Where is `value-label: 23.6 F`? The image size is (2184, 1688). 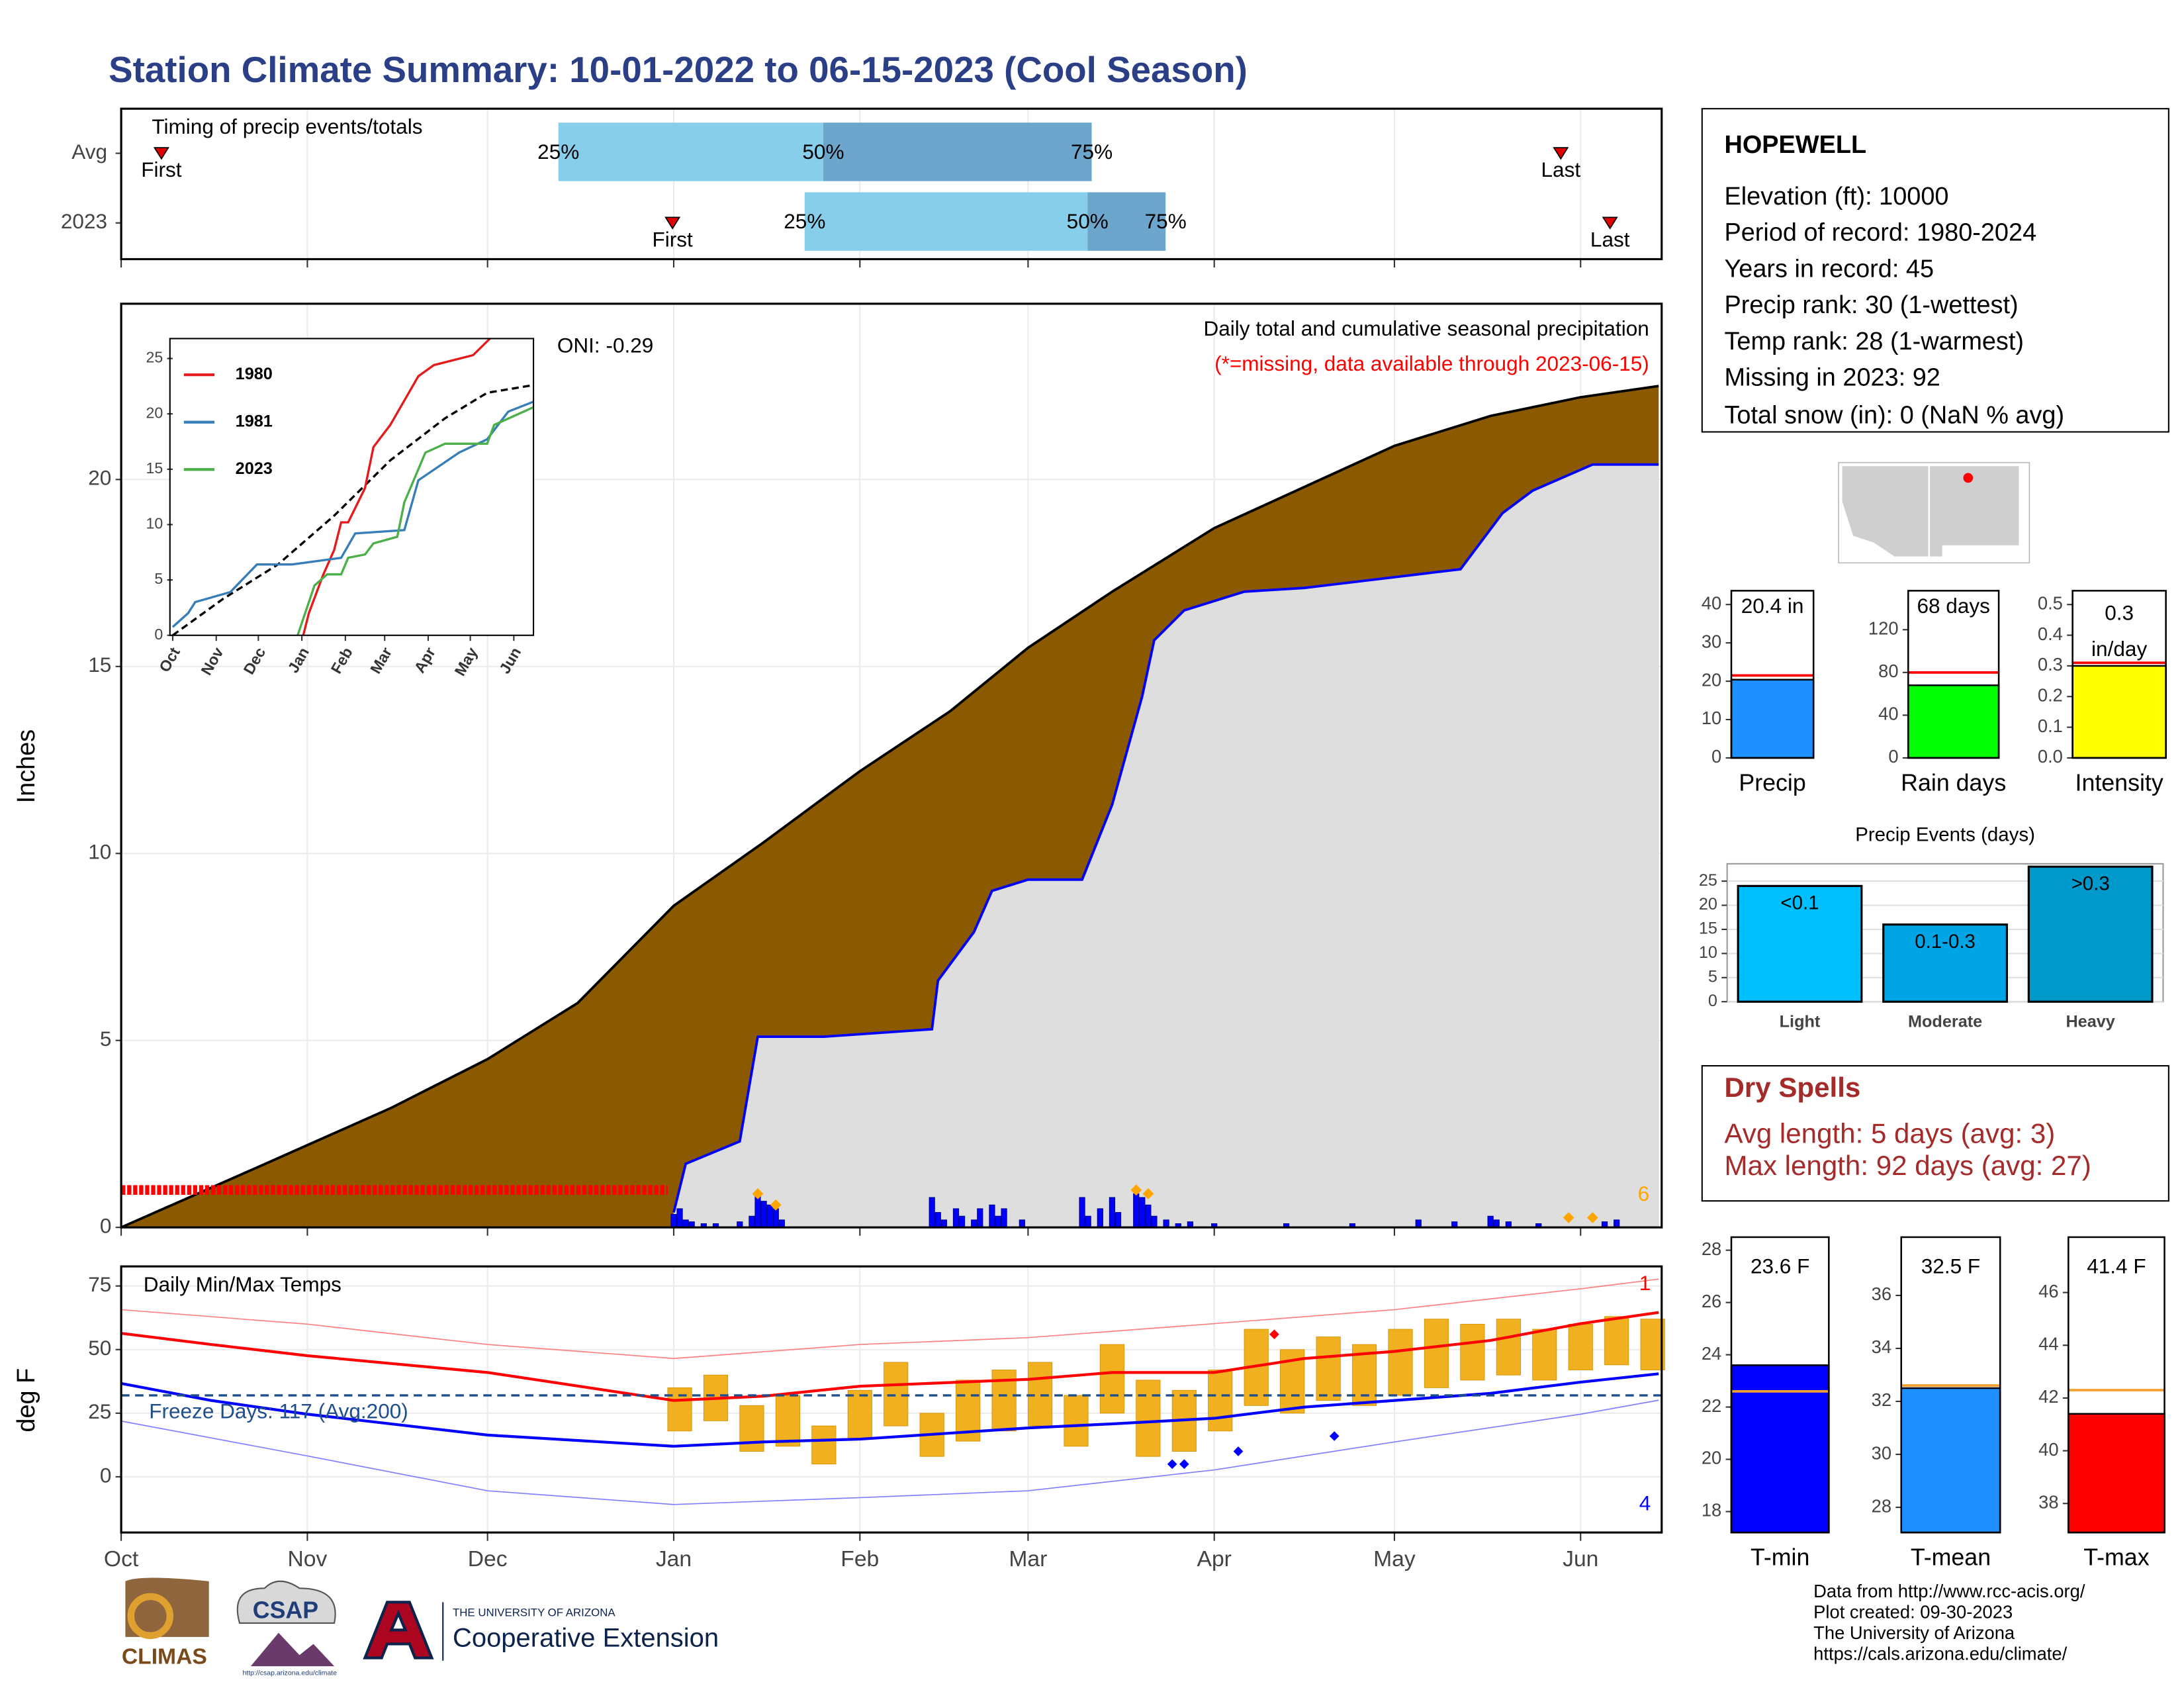
value-label: 23.6 F is located at coordinates (1780, 1266).